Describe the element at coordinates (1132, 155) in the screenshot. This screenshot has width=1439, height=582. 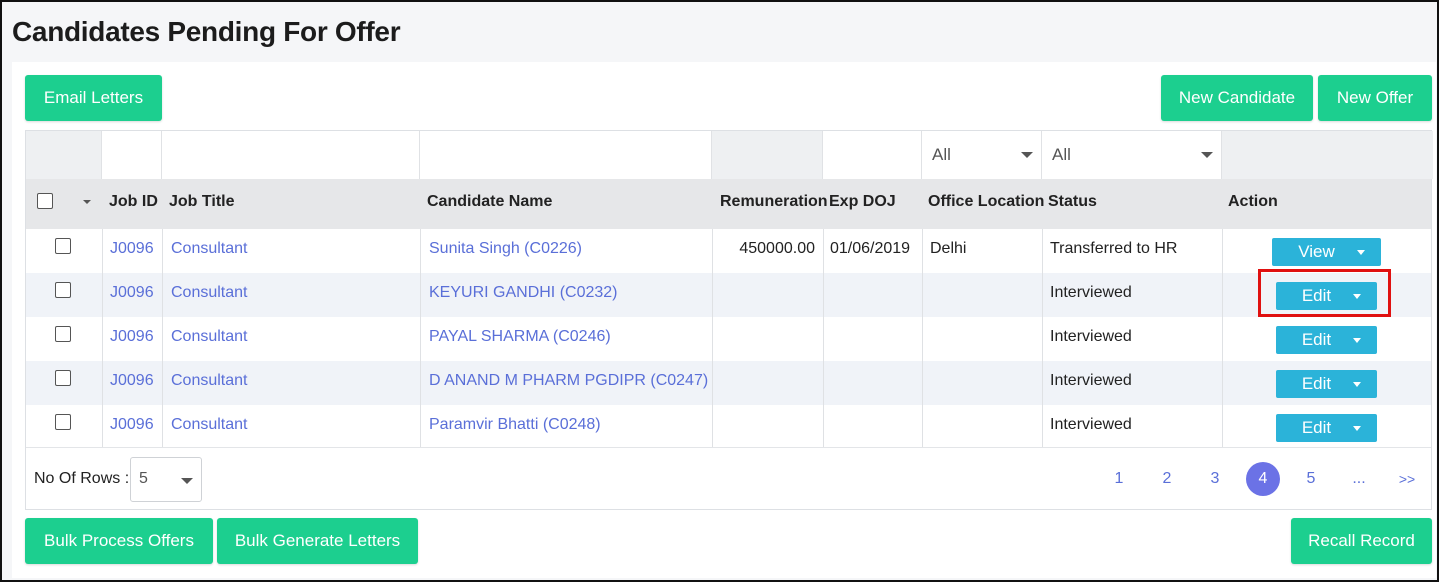
I see `status-filter: All` at that location.